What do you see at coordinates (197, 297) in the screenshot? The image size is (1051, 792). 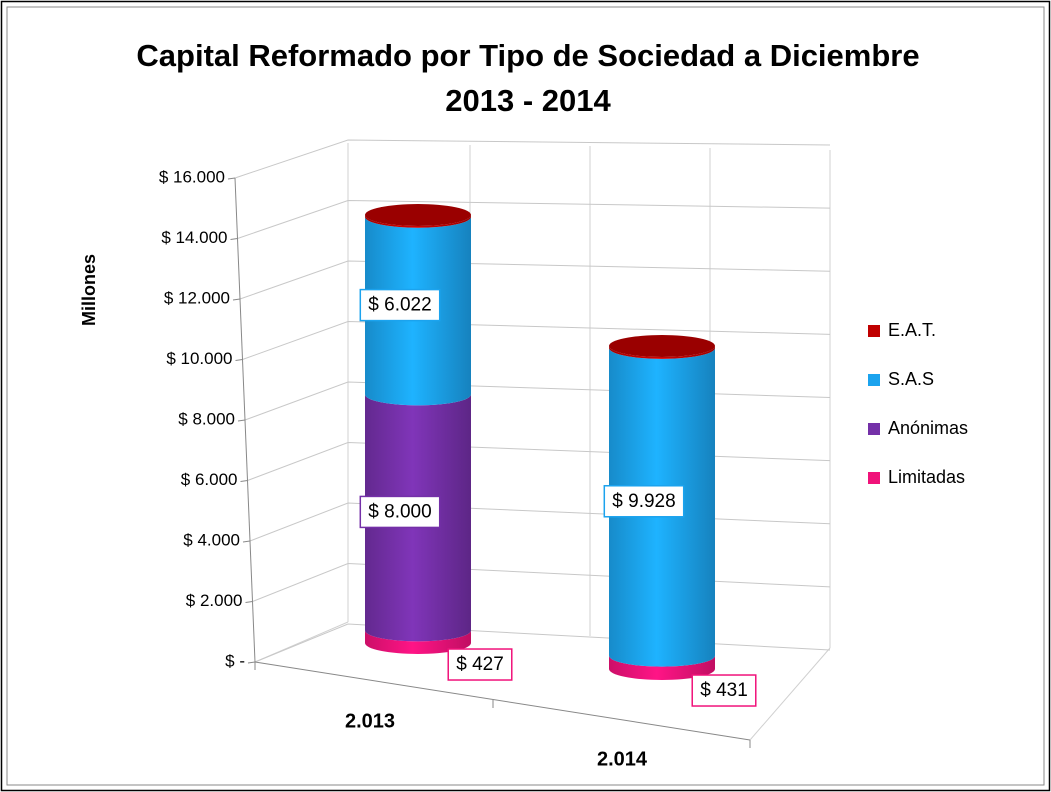 I see `y-tick-label: $ 12.000` at bounding box center [197, 297].